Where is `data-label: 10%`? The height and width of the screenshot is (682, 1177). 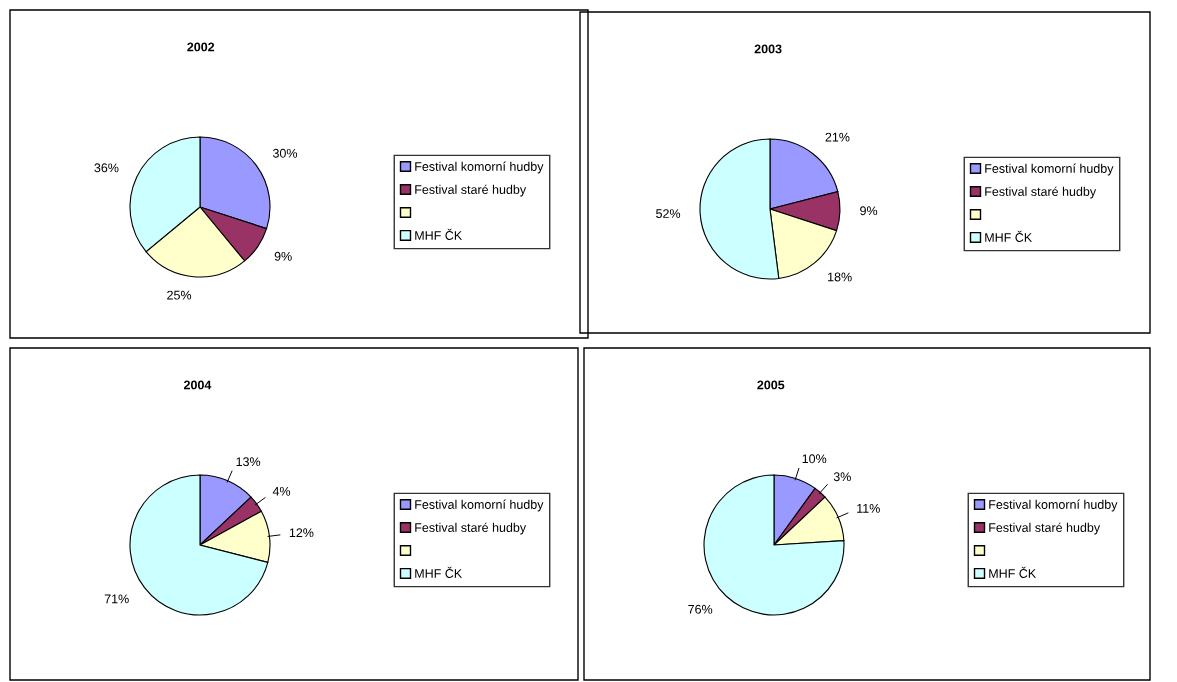 data-label: 10% is located at coordinates (814, 459).